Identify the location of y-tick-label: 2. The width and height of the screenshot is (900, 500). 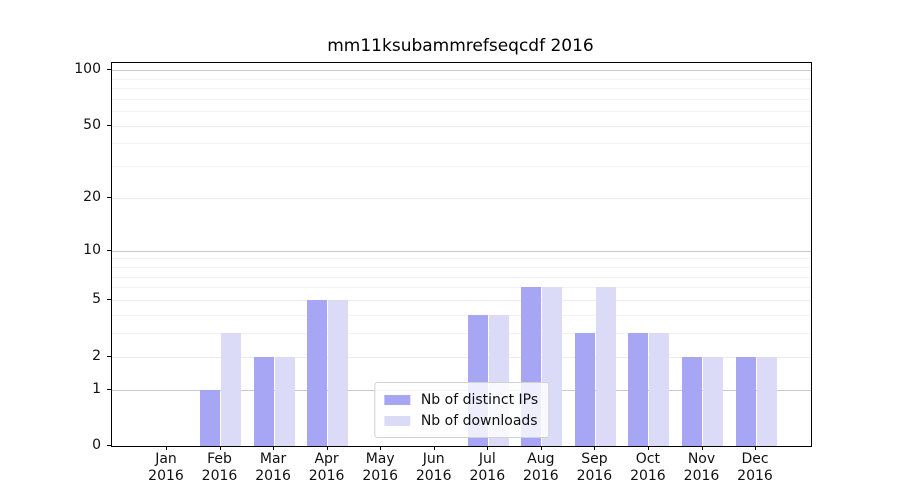
(96, 355).